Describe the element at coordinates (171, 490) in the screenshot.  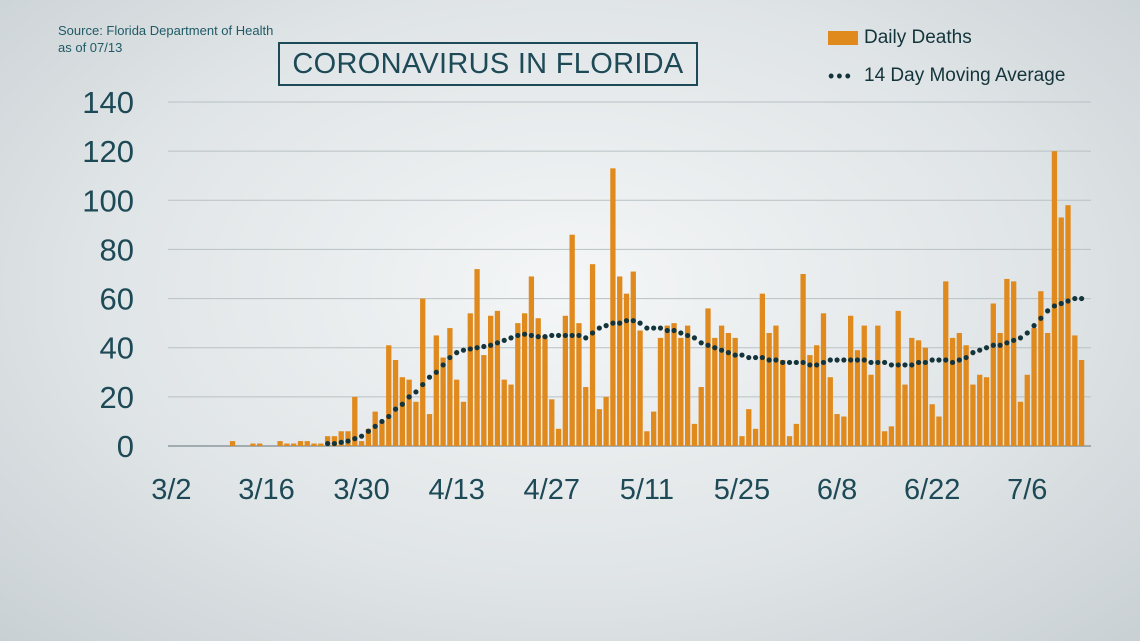
I see `x-tick-label: 3/2` at that location.